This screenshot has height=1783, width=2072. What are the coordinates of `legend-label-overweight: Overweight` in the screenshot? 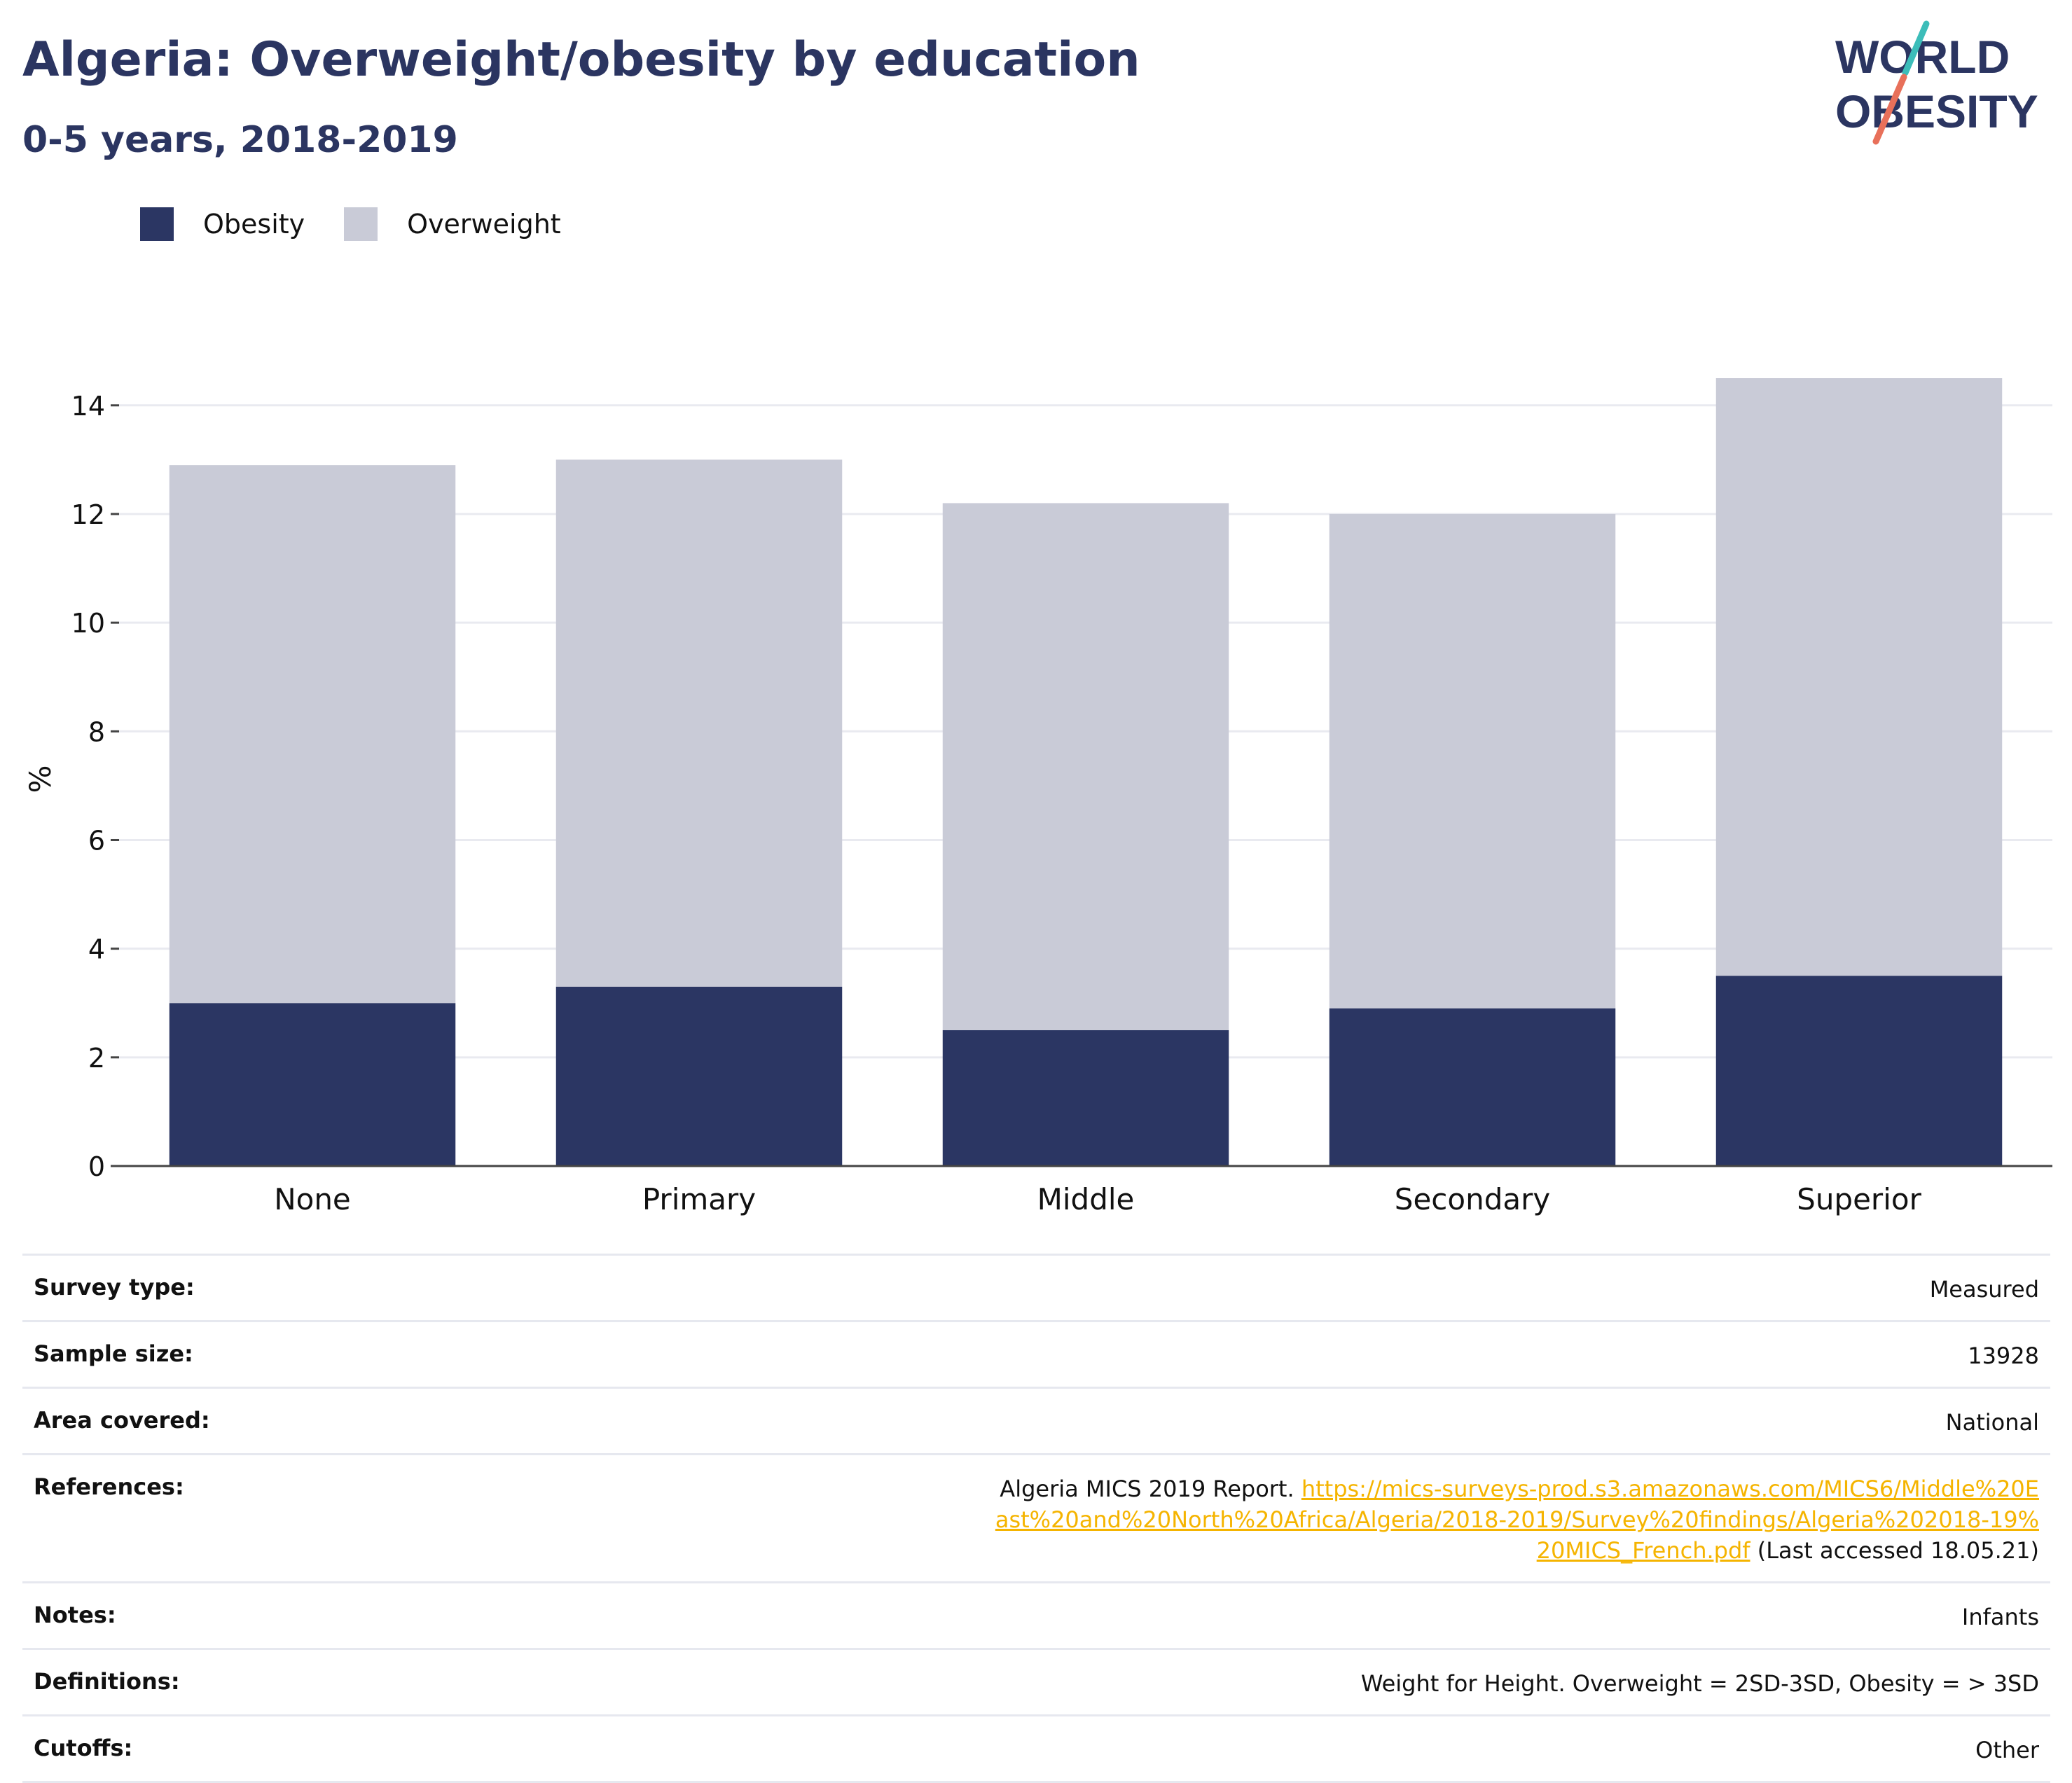 It's located at (484, 224).